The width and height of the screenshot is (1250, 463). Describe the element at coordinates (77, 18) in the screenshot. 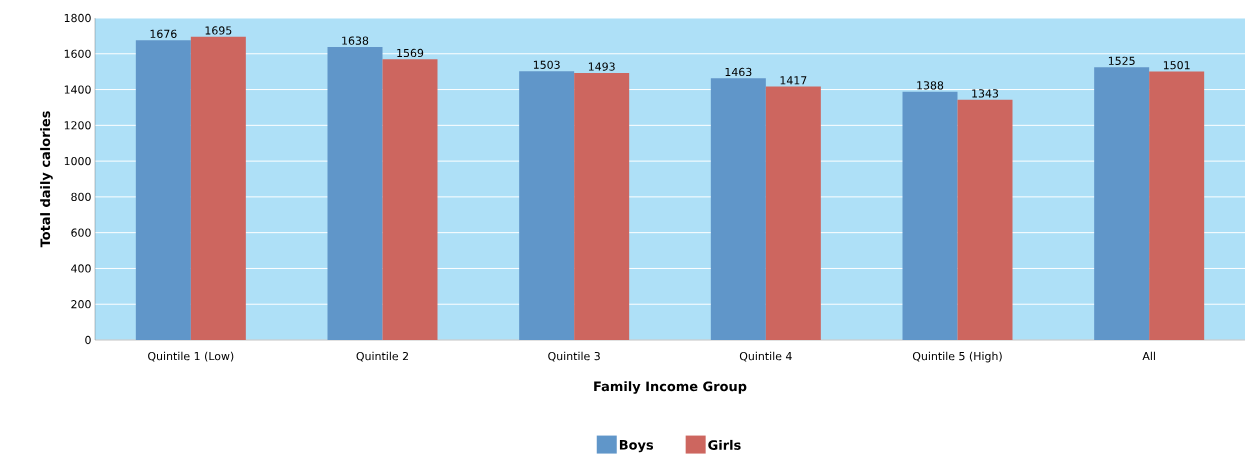

I see `y-tick-label: 1800` at that location.